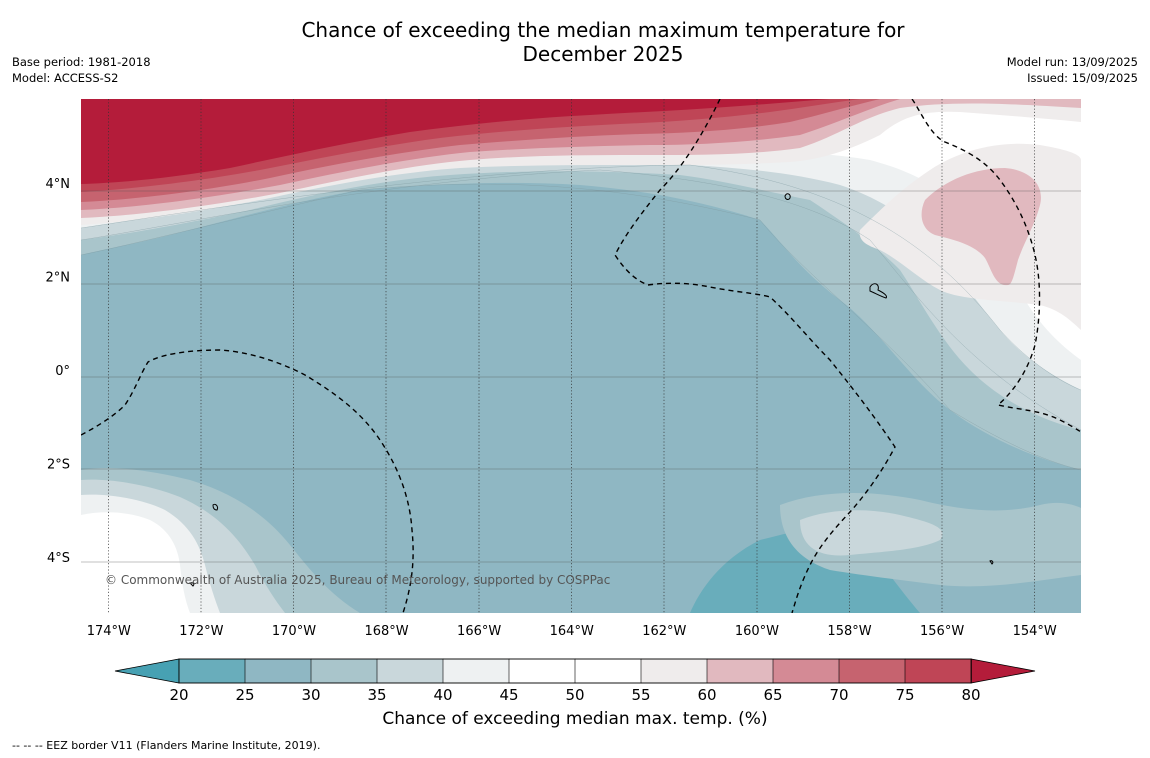  What do you see at coordinates (904, 695) in the screenshot?
I see `colorbar-tick-label: 75` at bounding box center [904, 695].